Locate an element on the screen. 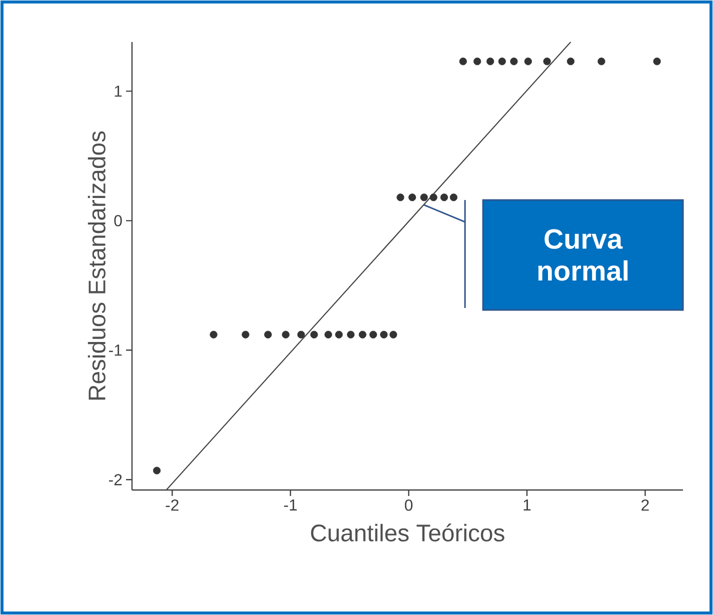 Image resolution: width=713 pixels, height=615 pixels. x-tick-label: 1 is located at coordinates (527, 505).